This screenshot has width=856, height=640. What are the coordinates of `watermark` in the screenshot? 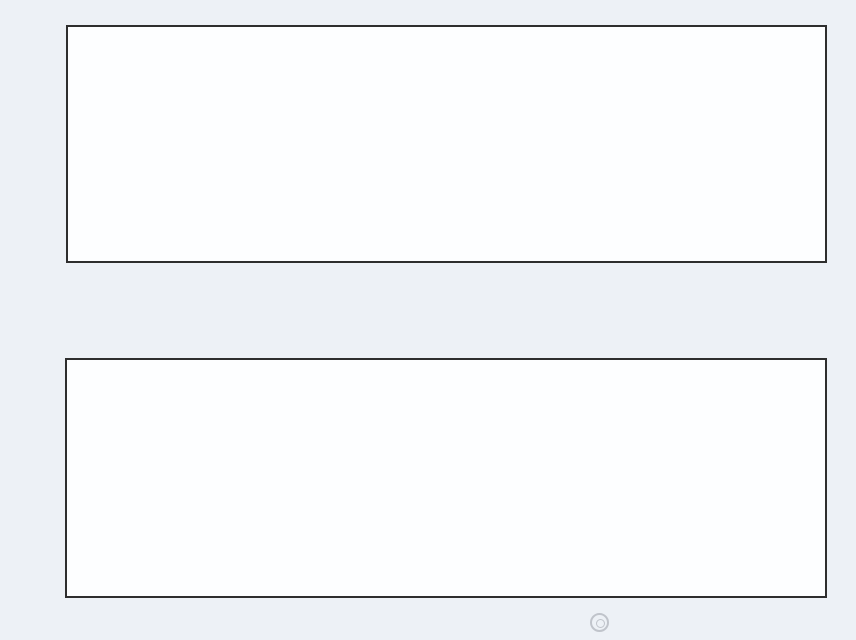 It's located at (604, 625).